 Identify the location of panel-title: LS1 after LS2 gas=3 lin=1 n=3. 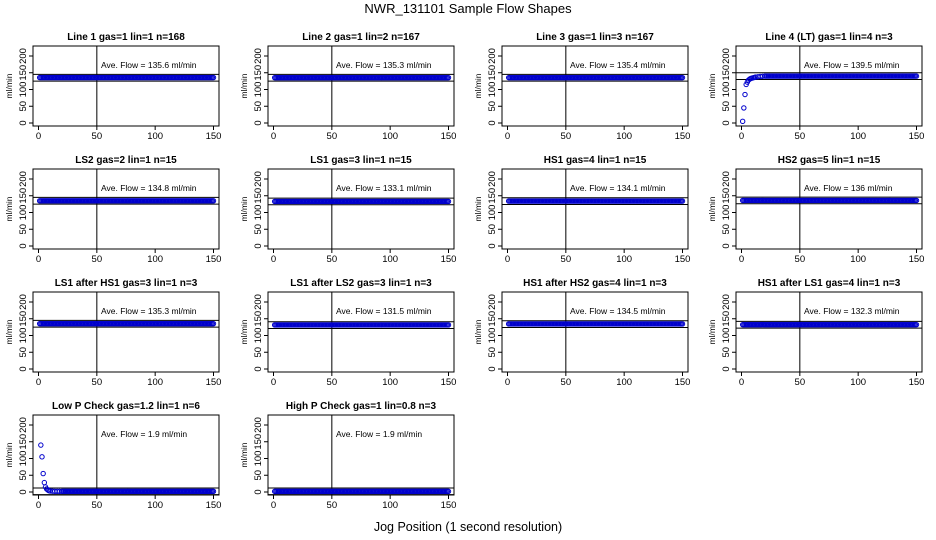
(361, 283).